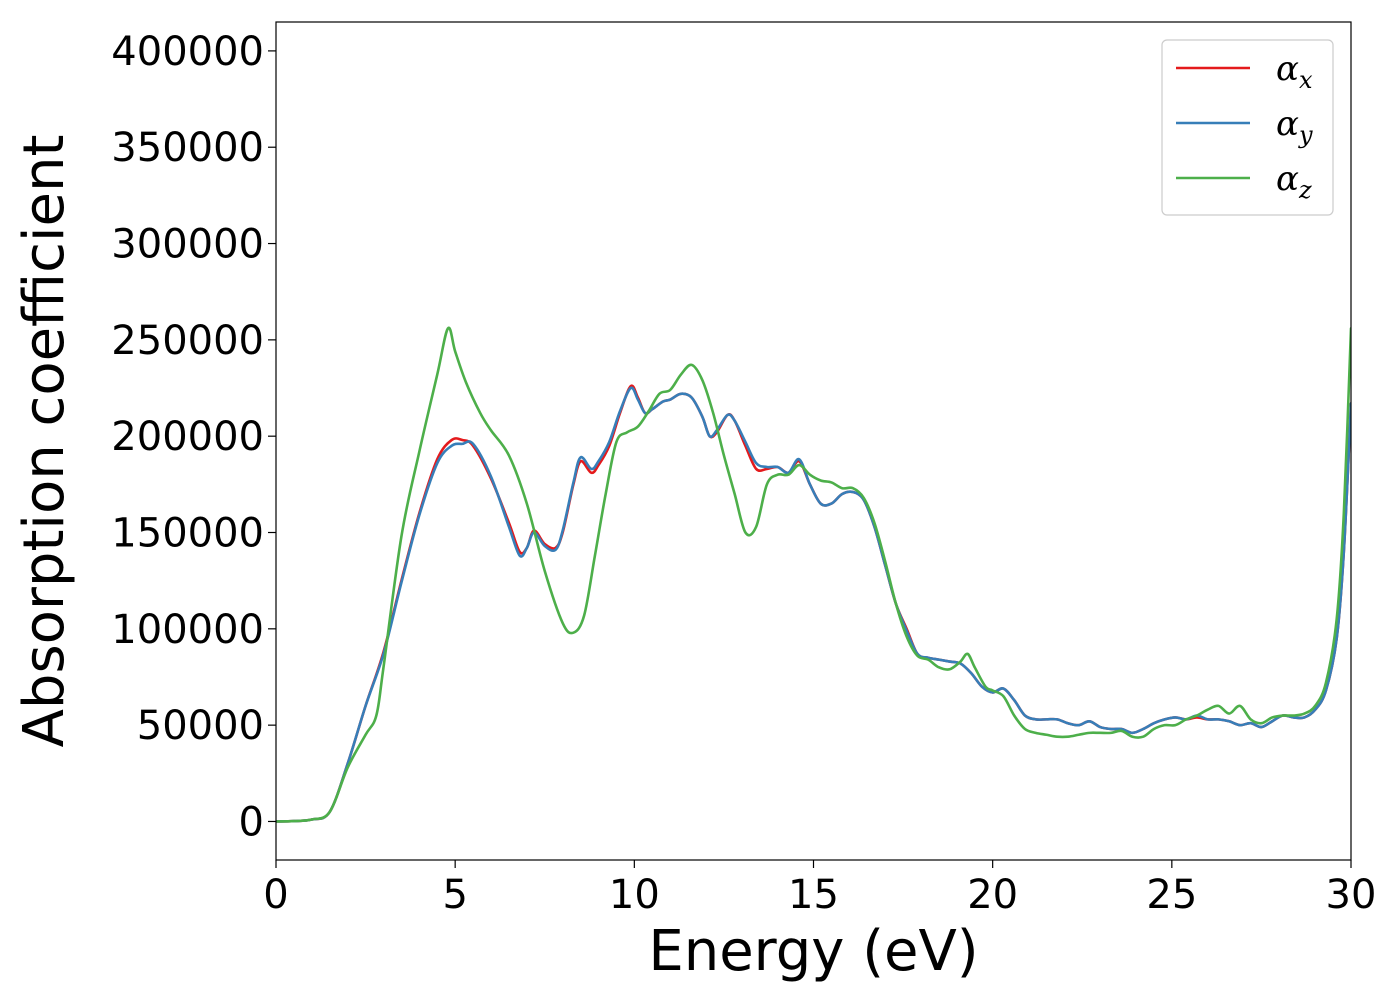 This screenshot has width=1400, height=1000. What do you see at coordinates (200, 726) in the screenshot?
I see `y-tick-label: 50000` at bounding box center [200, 726].